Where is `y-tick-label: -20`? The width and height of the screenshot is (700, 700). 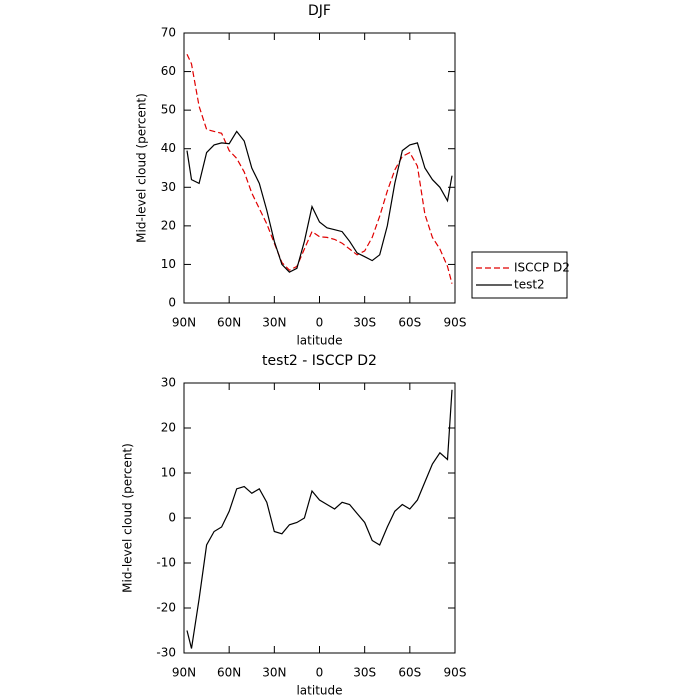 y-tick-label: -20 is located at coordinates (166, 608).